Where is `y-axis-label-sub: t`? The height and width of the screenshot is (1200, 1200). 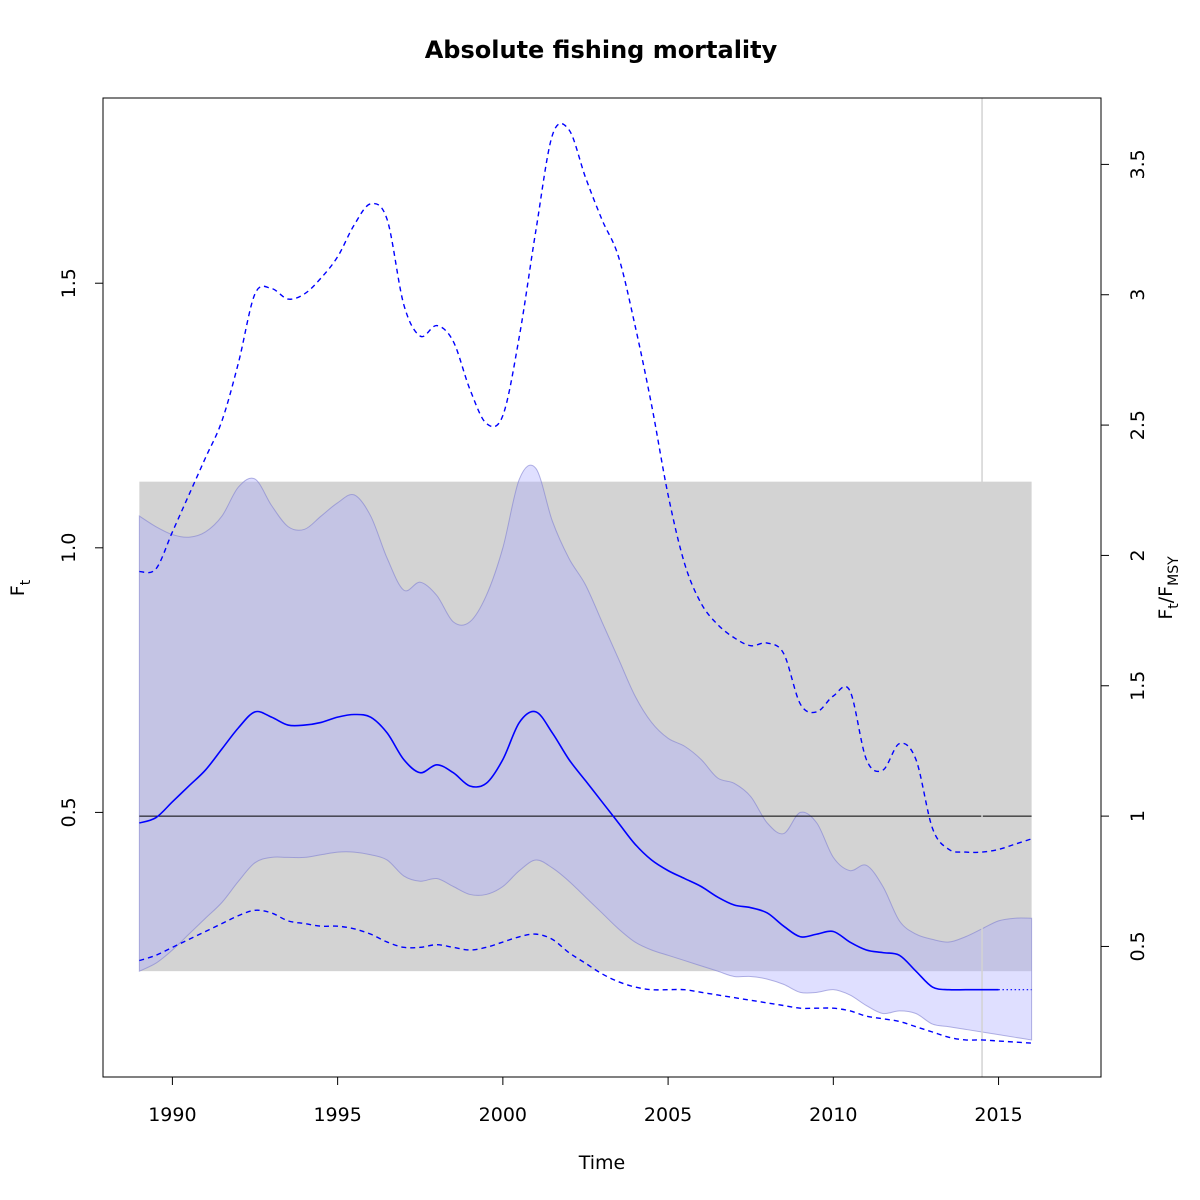
y-axis-label-sub: t is located at coordinates (26, 582).